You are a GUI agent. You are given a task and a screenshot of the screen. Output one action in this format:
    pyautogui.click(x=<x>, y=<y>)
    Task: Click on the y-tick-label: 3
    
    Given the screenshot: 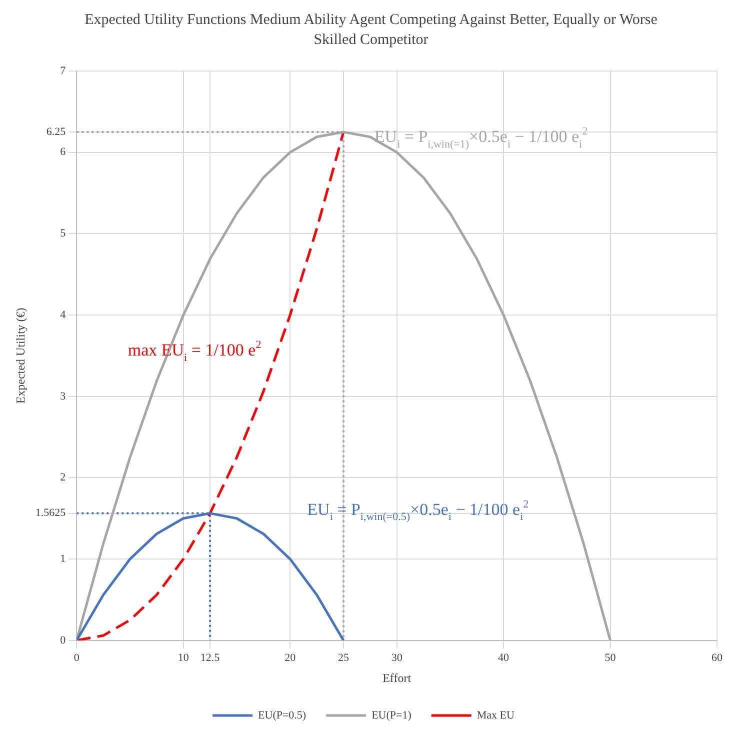 What is the action you would take?
    pyautogui.click(x=63, y=396)
    